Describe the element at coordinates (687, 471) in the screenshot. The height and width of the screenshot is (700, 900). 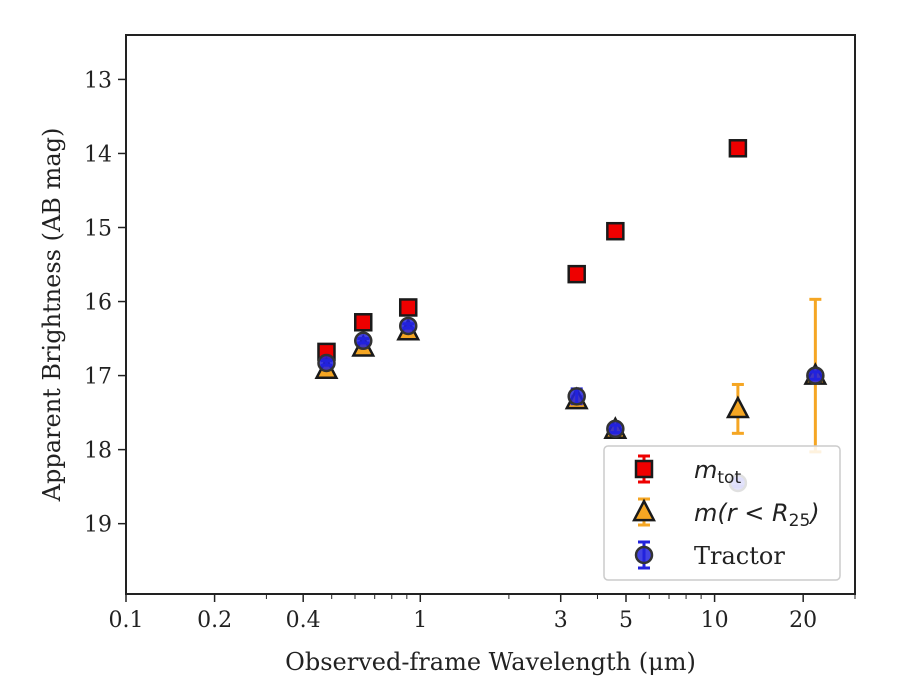
I see `legend-entry: mtot` at that location.